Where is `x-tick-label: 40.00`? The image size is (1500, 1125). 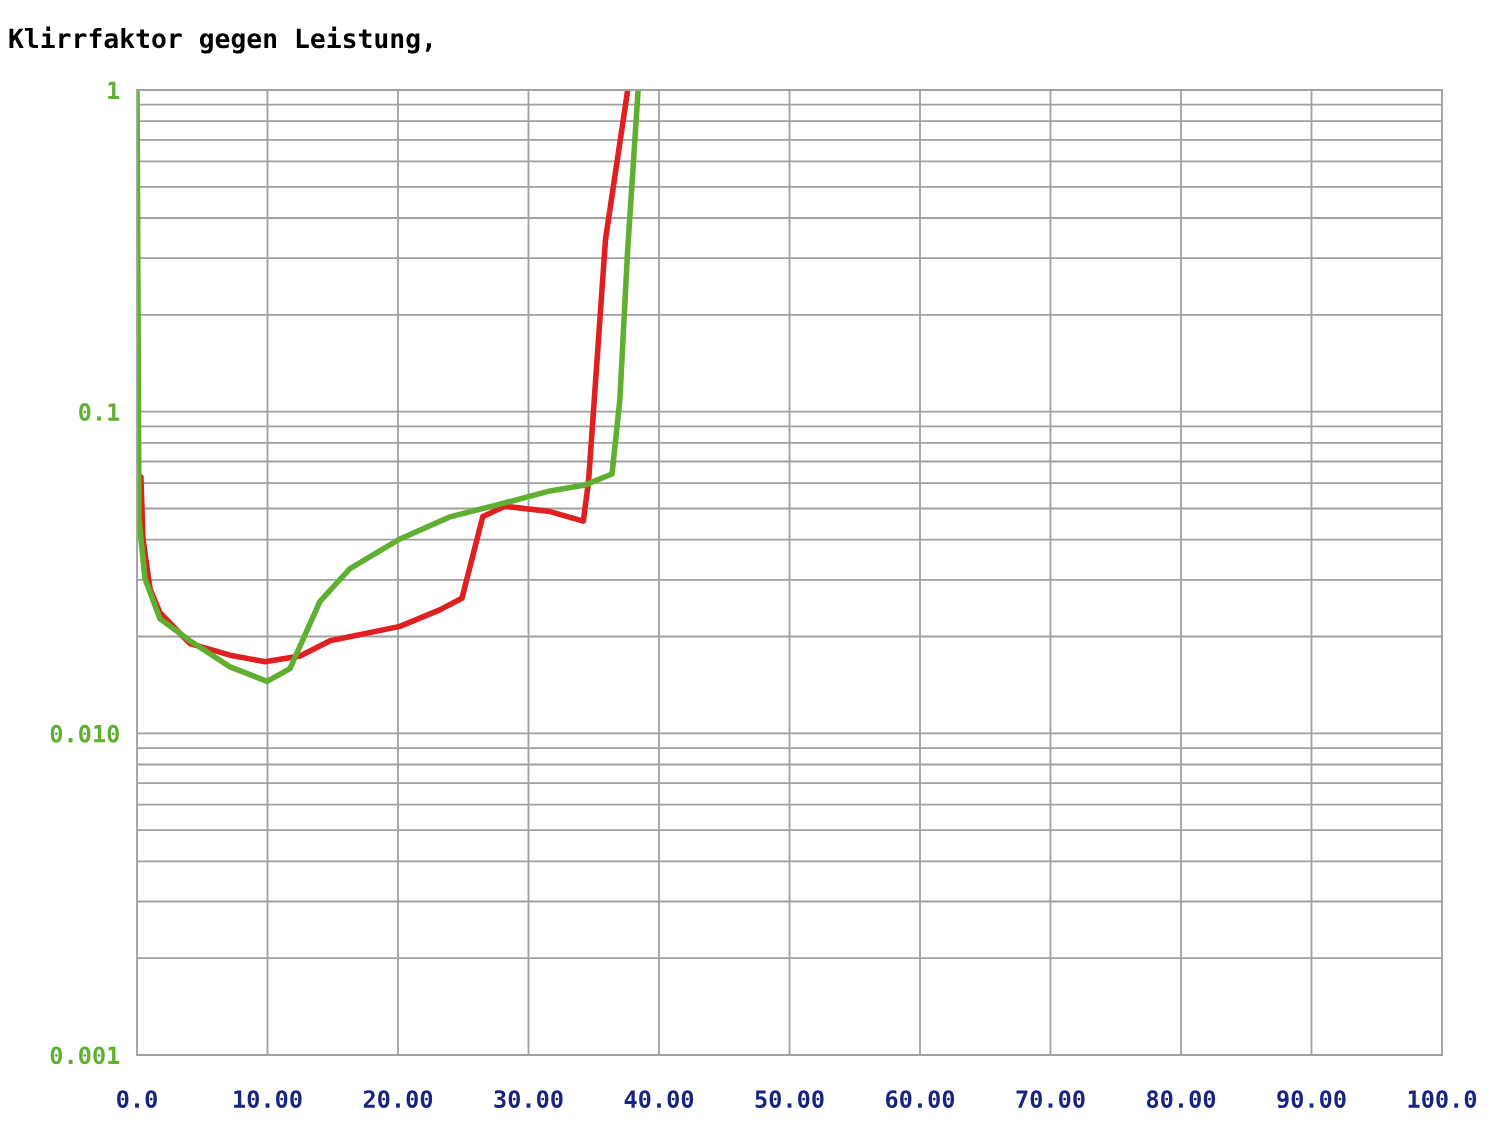
x-tick-label: 40.00 is located at coordinates (659, 1099).